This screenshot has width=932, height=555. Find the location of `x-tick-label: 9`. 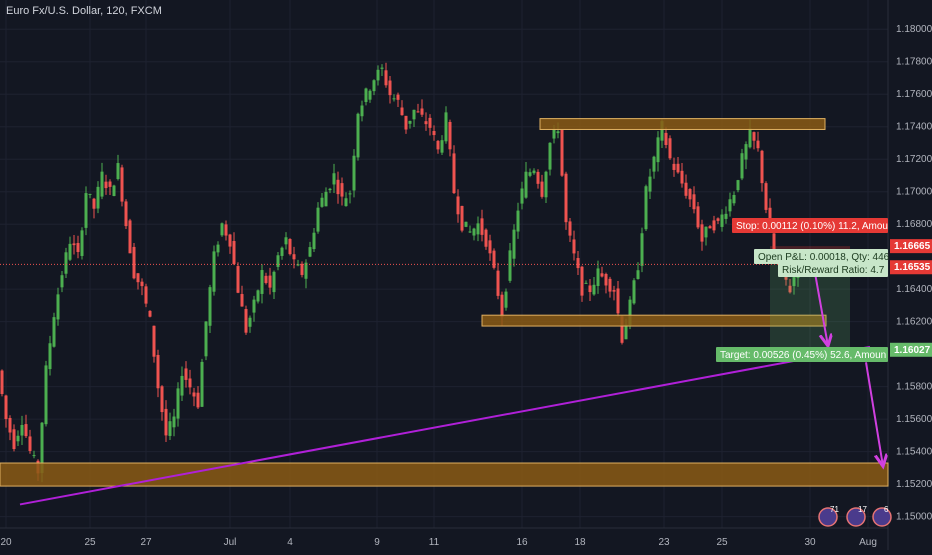

x-tick-label: 9 is located at coordinates (377, 542).